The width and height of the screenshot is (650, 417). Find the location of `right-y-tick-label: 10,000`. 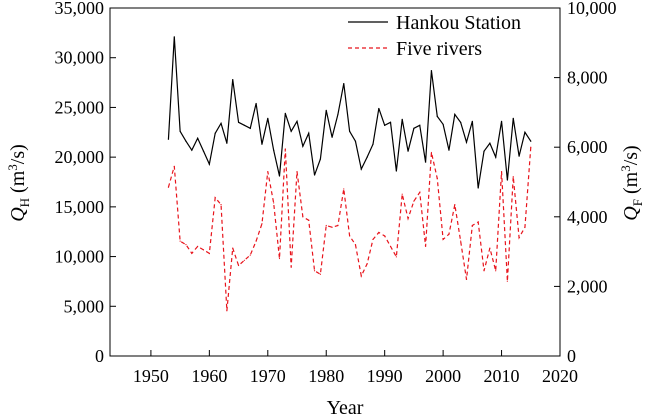

right-y-tick-label: 10,000 is located at coordinates (592, 9).